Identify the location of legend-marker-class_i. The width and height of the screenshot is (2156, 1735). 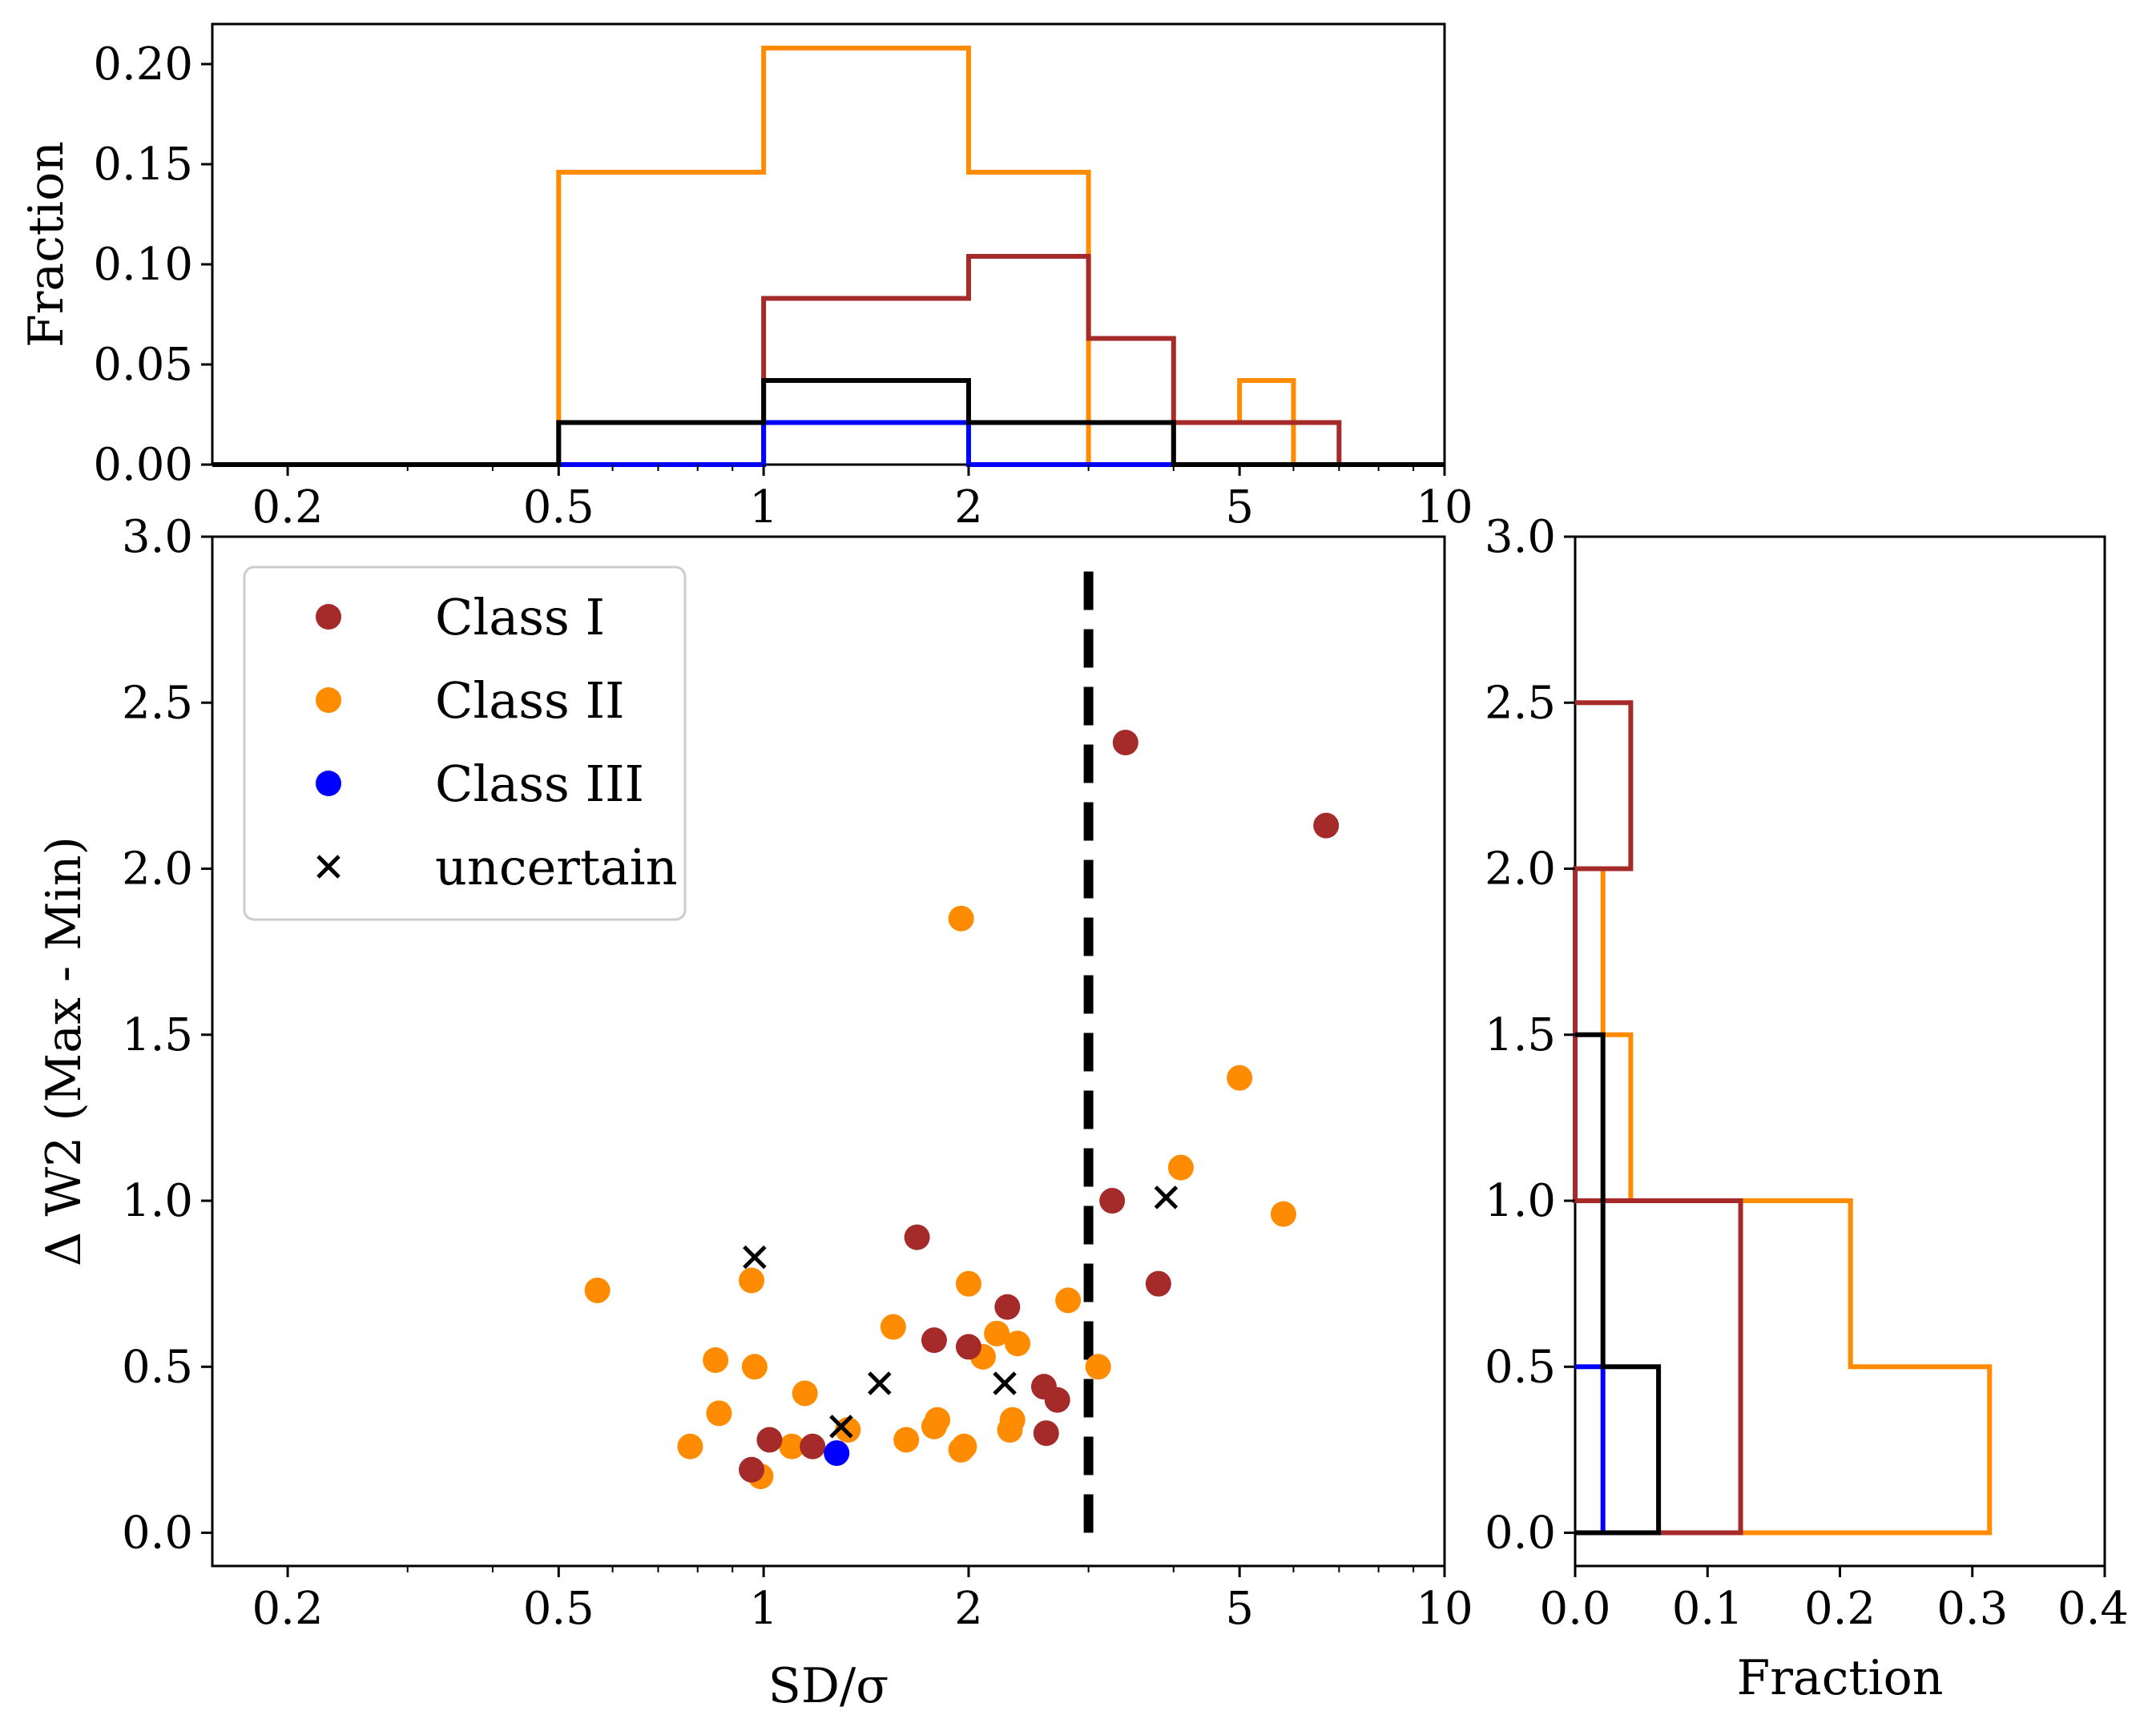
(329, 617).